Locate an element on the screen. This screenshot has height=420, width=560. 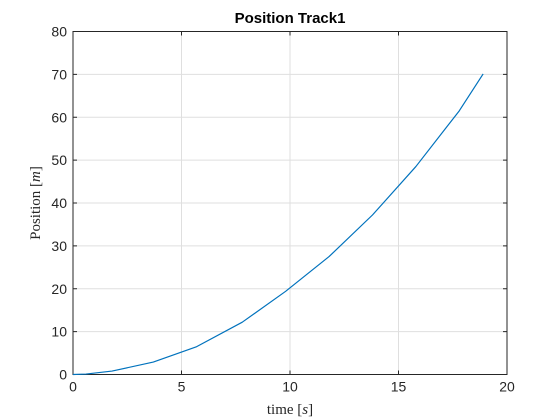
x-axis-label-unit: s is located at coordinates (305, 410).